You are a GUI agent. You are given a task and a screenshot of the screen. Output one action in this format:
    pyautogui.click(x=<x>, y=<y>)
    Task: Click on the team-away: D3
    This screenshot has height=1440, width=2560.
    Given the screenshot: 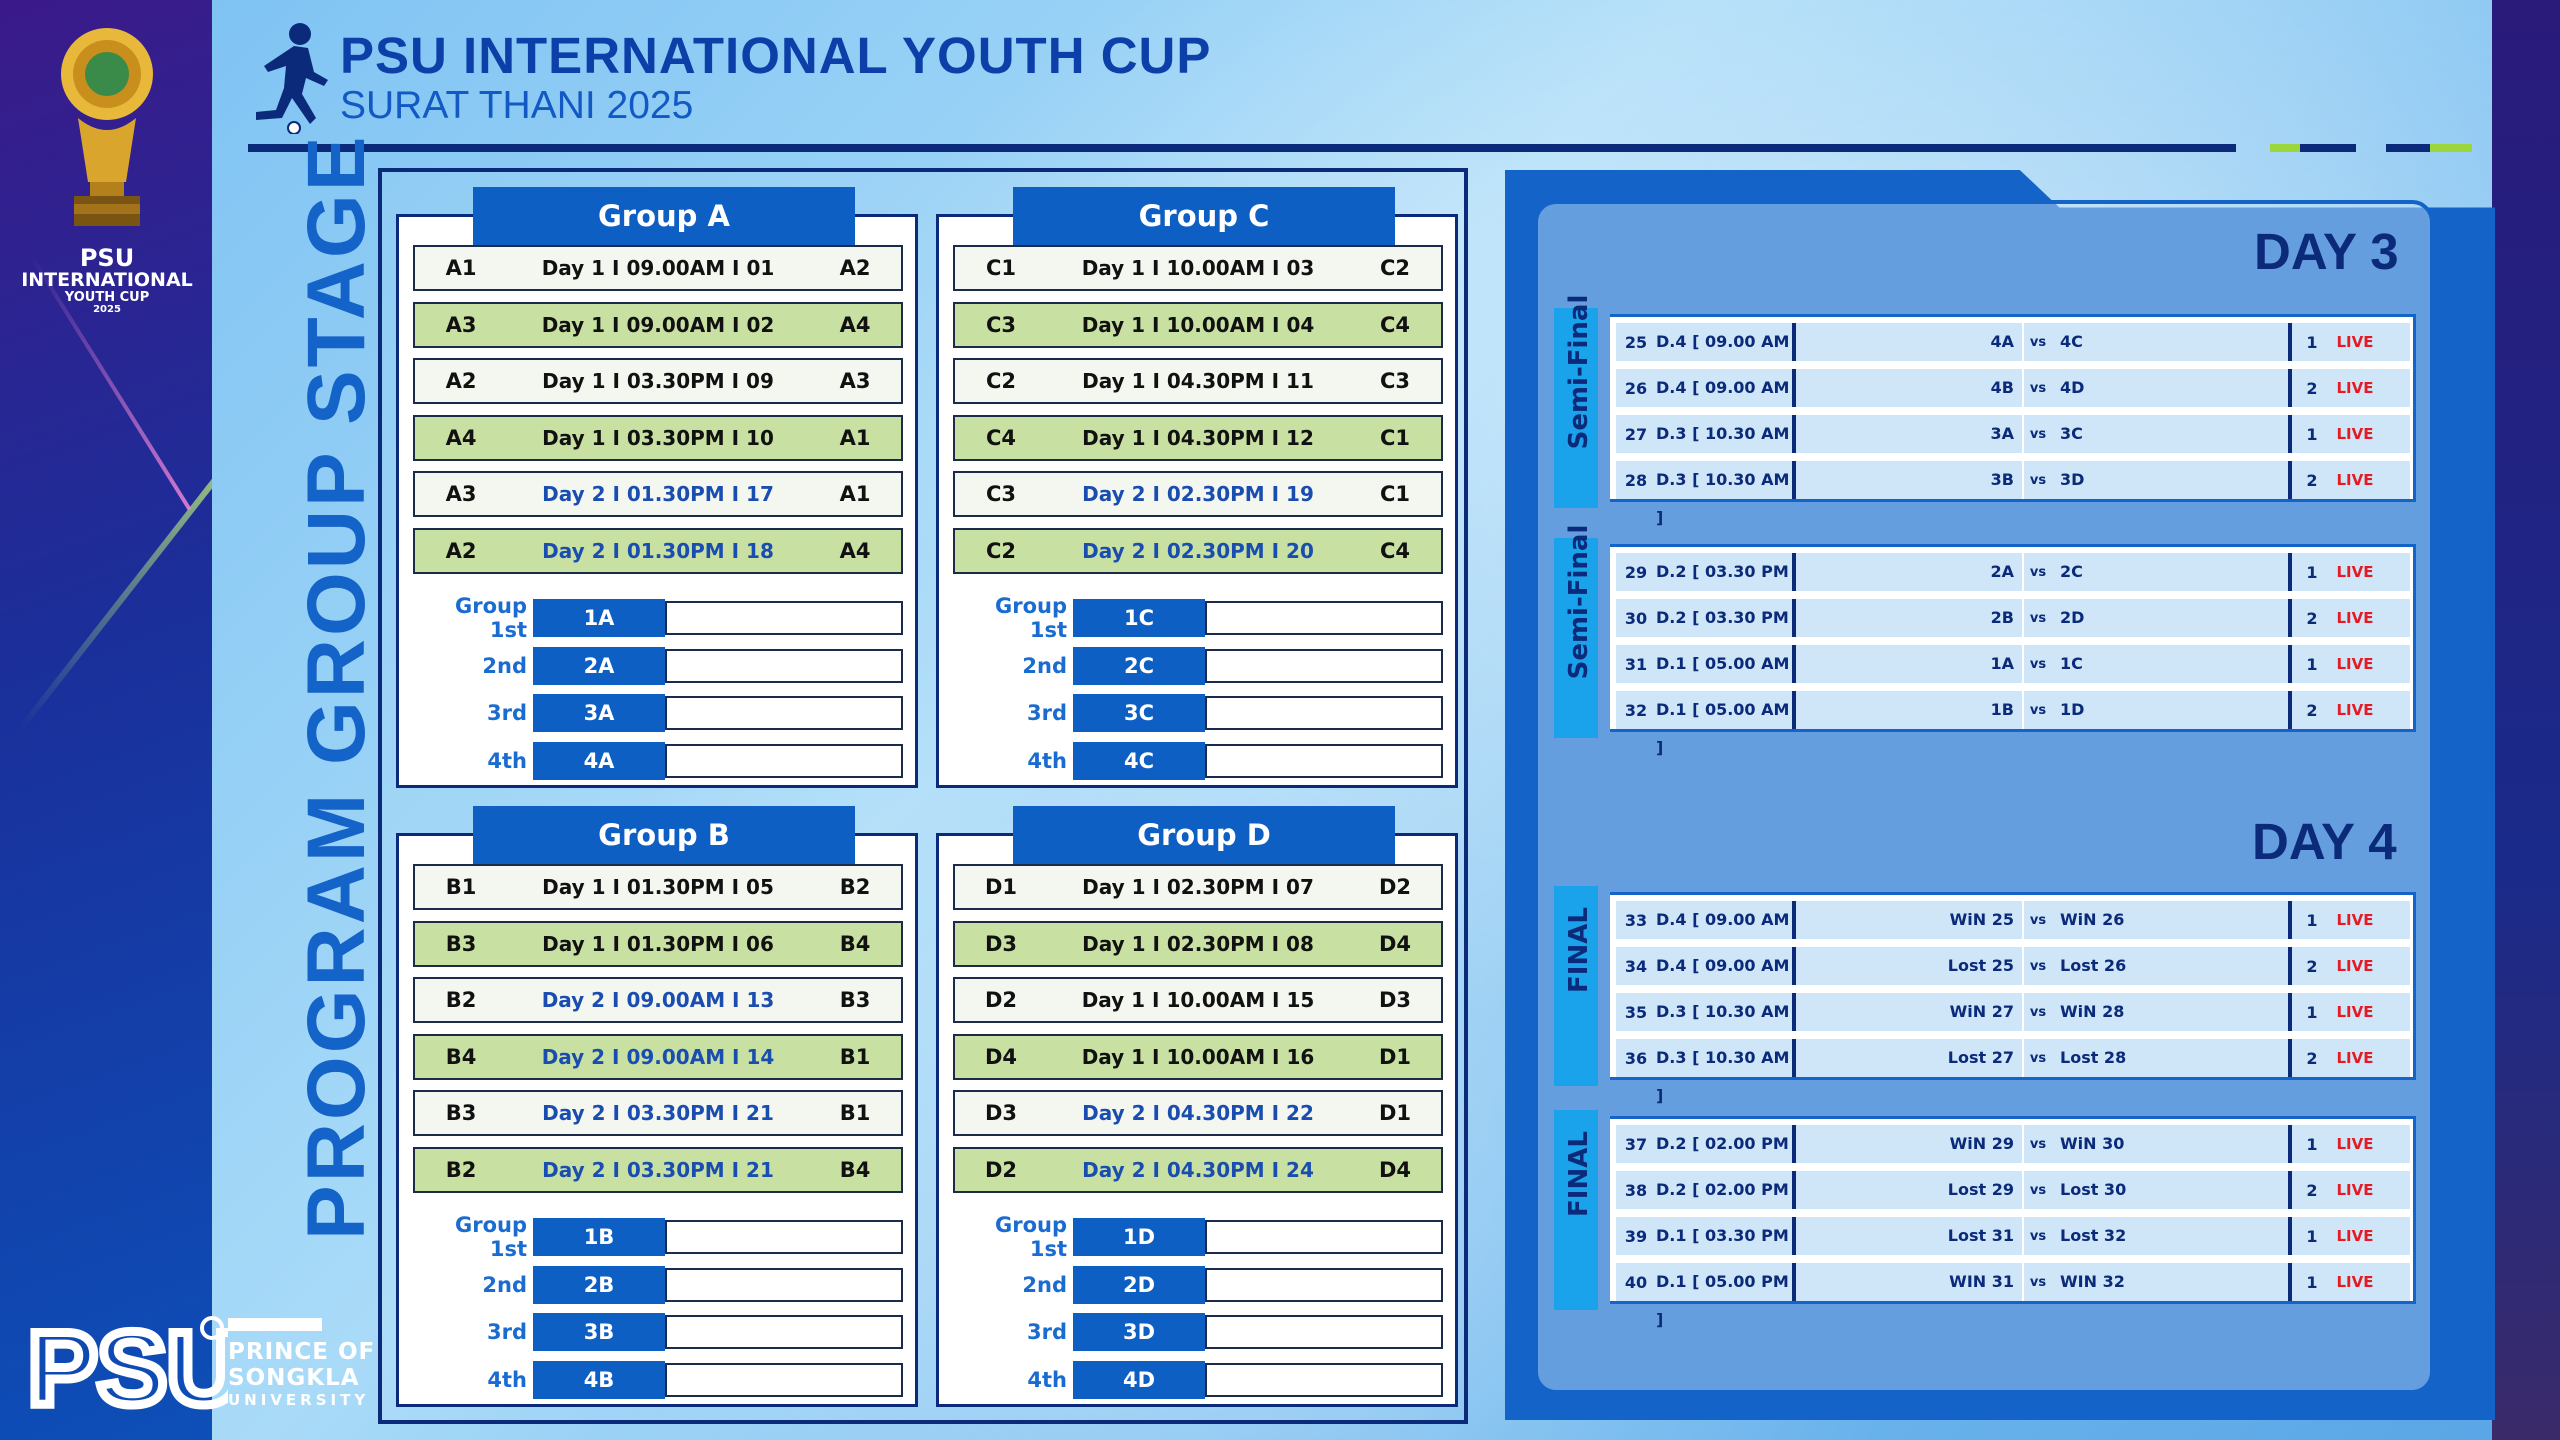 What is the action you would take?
    pyautogui.click(x=1395, y=1000)
    